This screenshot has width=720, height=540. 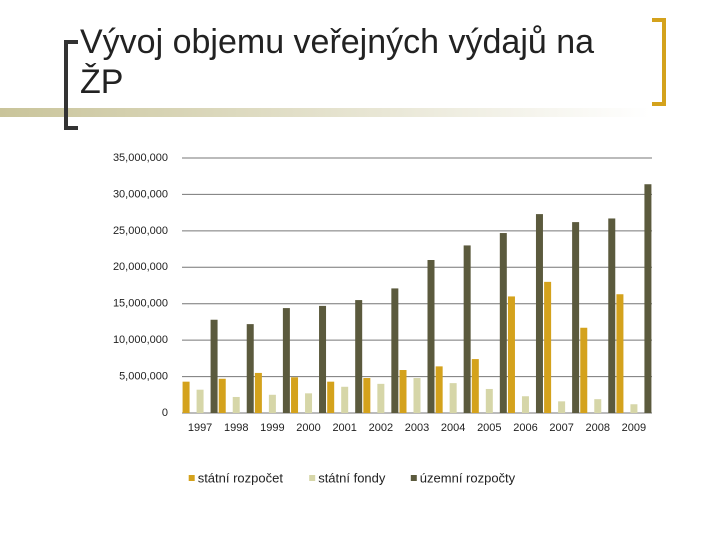 I want to click on x-tick-label: 2008, so click(x=598, y=428).